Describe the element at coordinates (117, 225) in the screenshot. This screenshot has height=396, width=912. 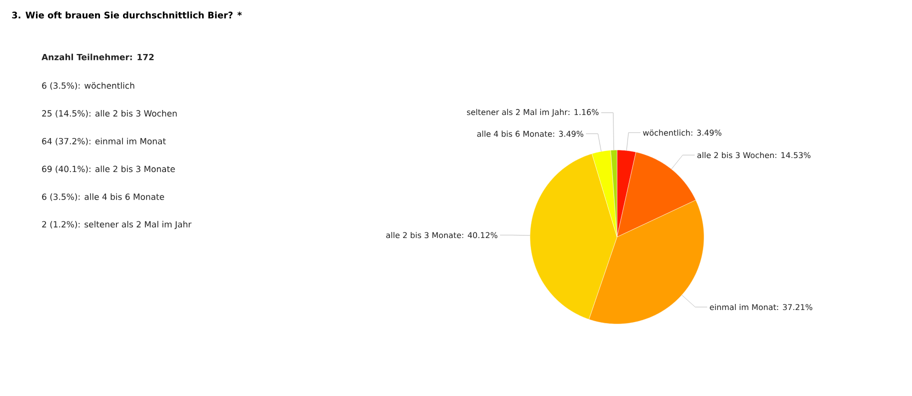
I see `text: 2 (1.2%): seltener als 2 Mal im Jahr` at that location.